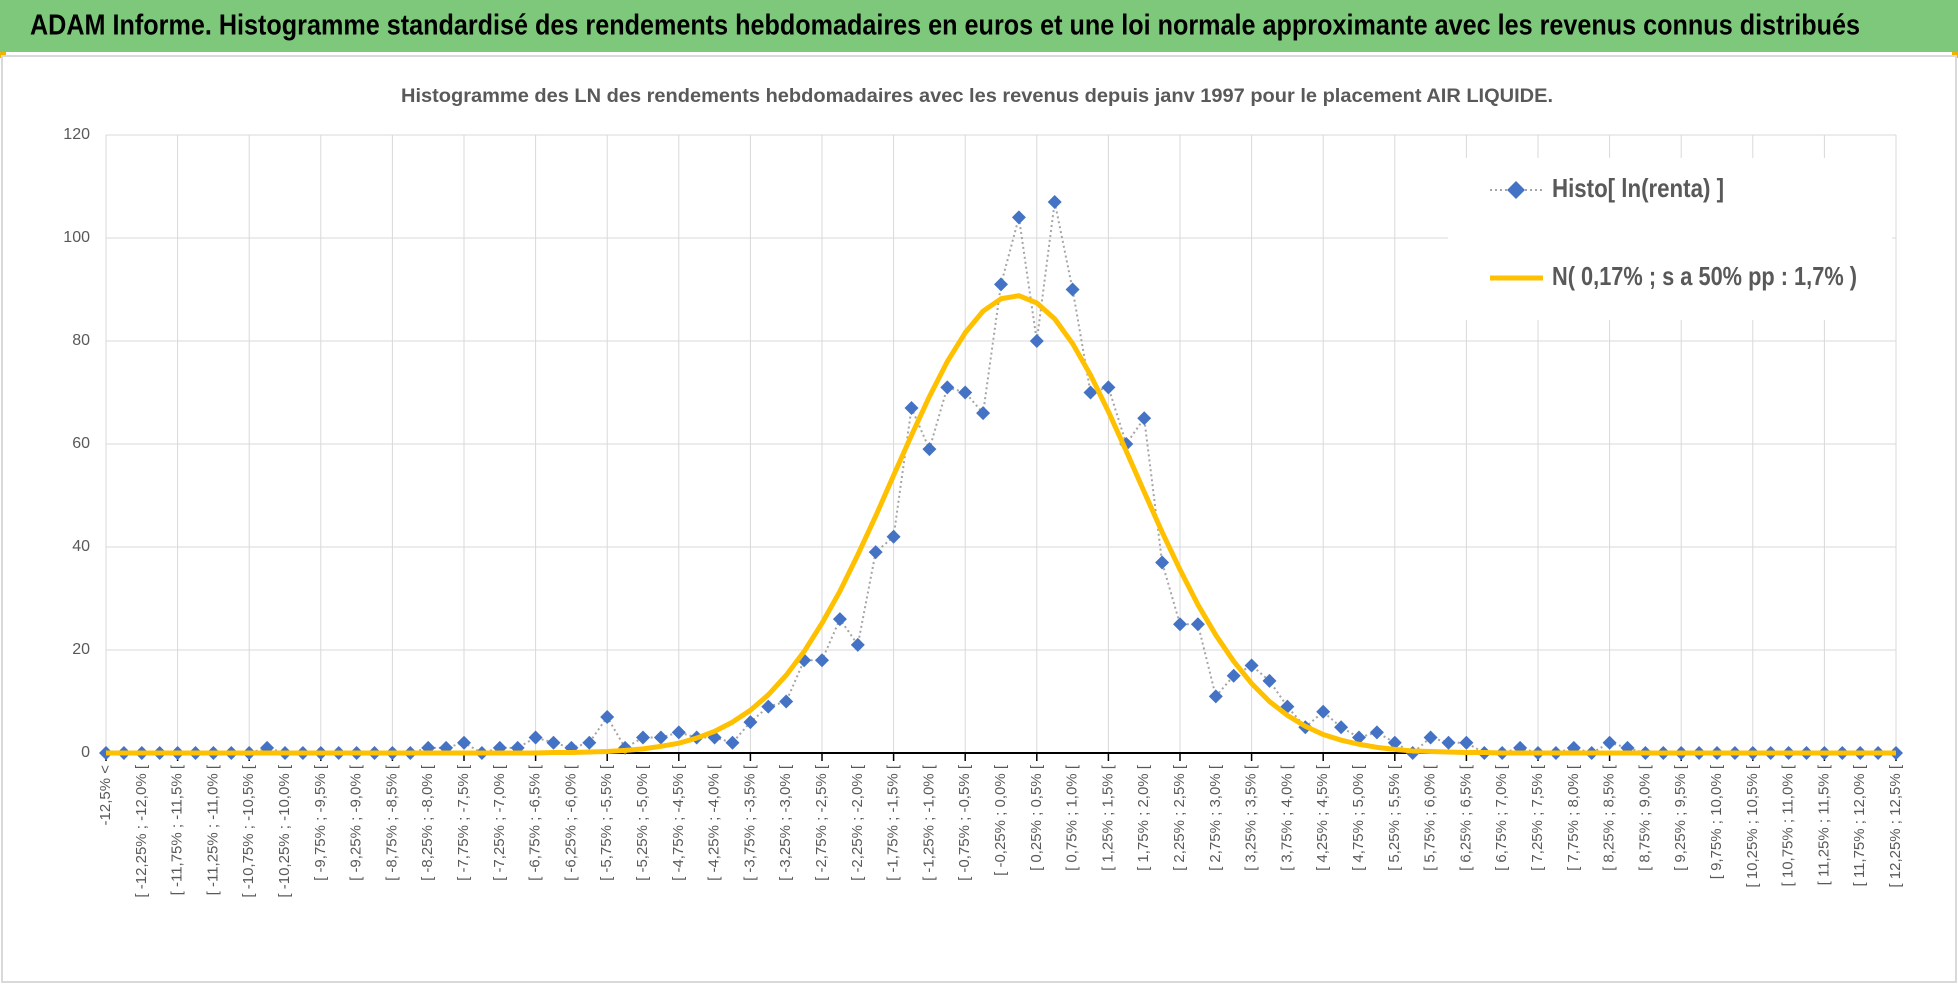  I want to click on x-tick-label: [ -10,75% ; -10,5% [, so click(248, 830).